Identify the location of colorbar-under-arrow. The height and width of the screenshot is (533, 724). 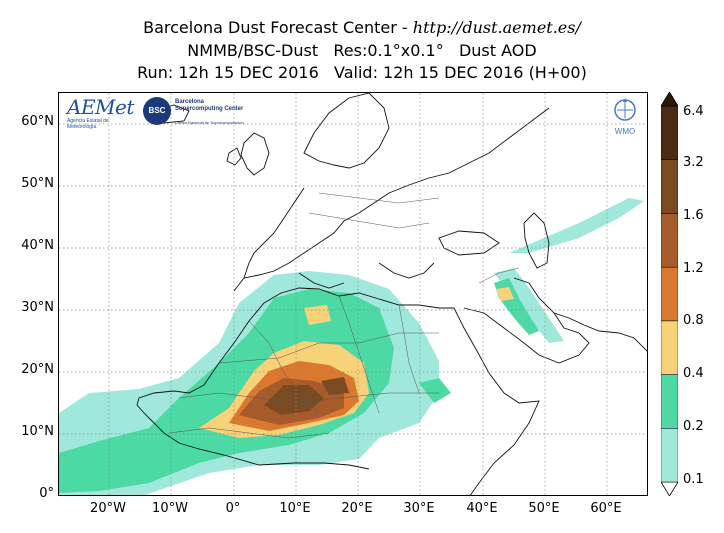
(669, 488).